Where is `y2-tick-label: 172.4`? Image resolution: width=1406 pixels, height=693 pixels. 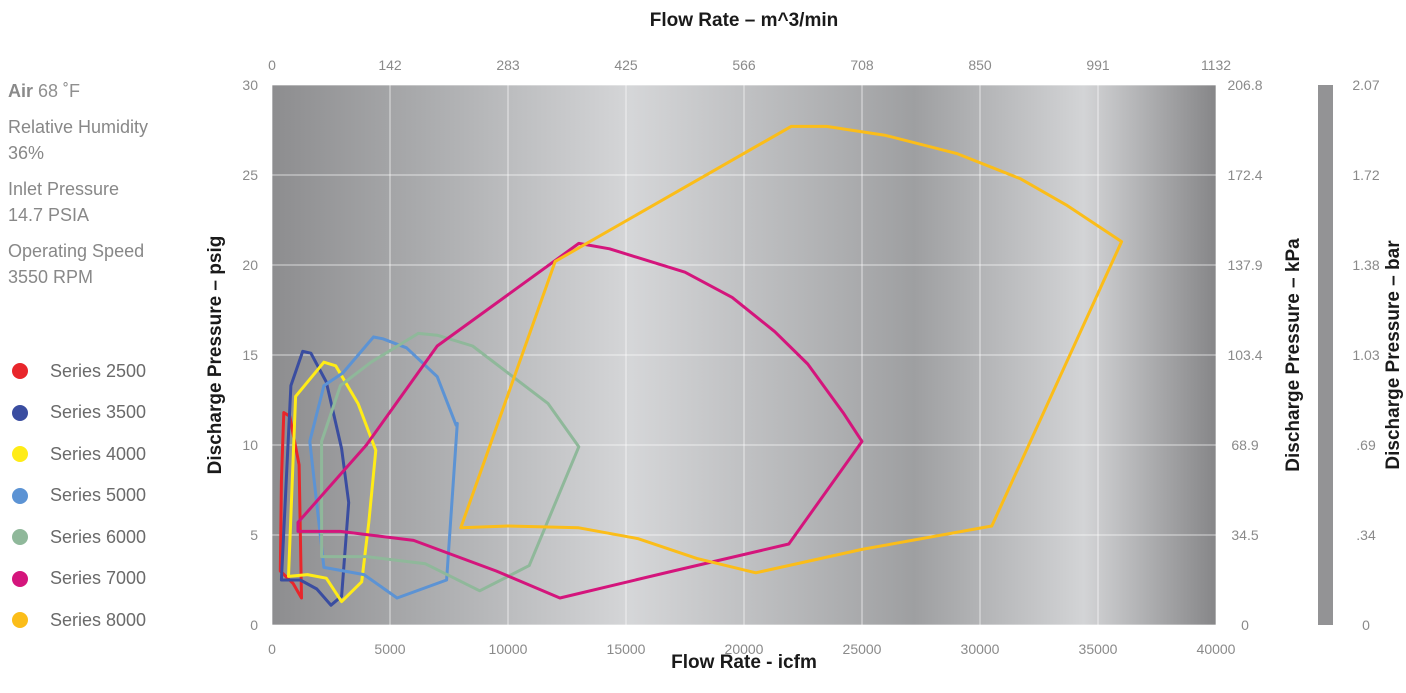 y2-tick-label: 172.4 is located at coordinates (1244, 175).